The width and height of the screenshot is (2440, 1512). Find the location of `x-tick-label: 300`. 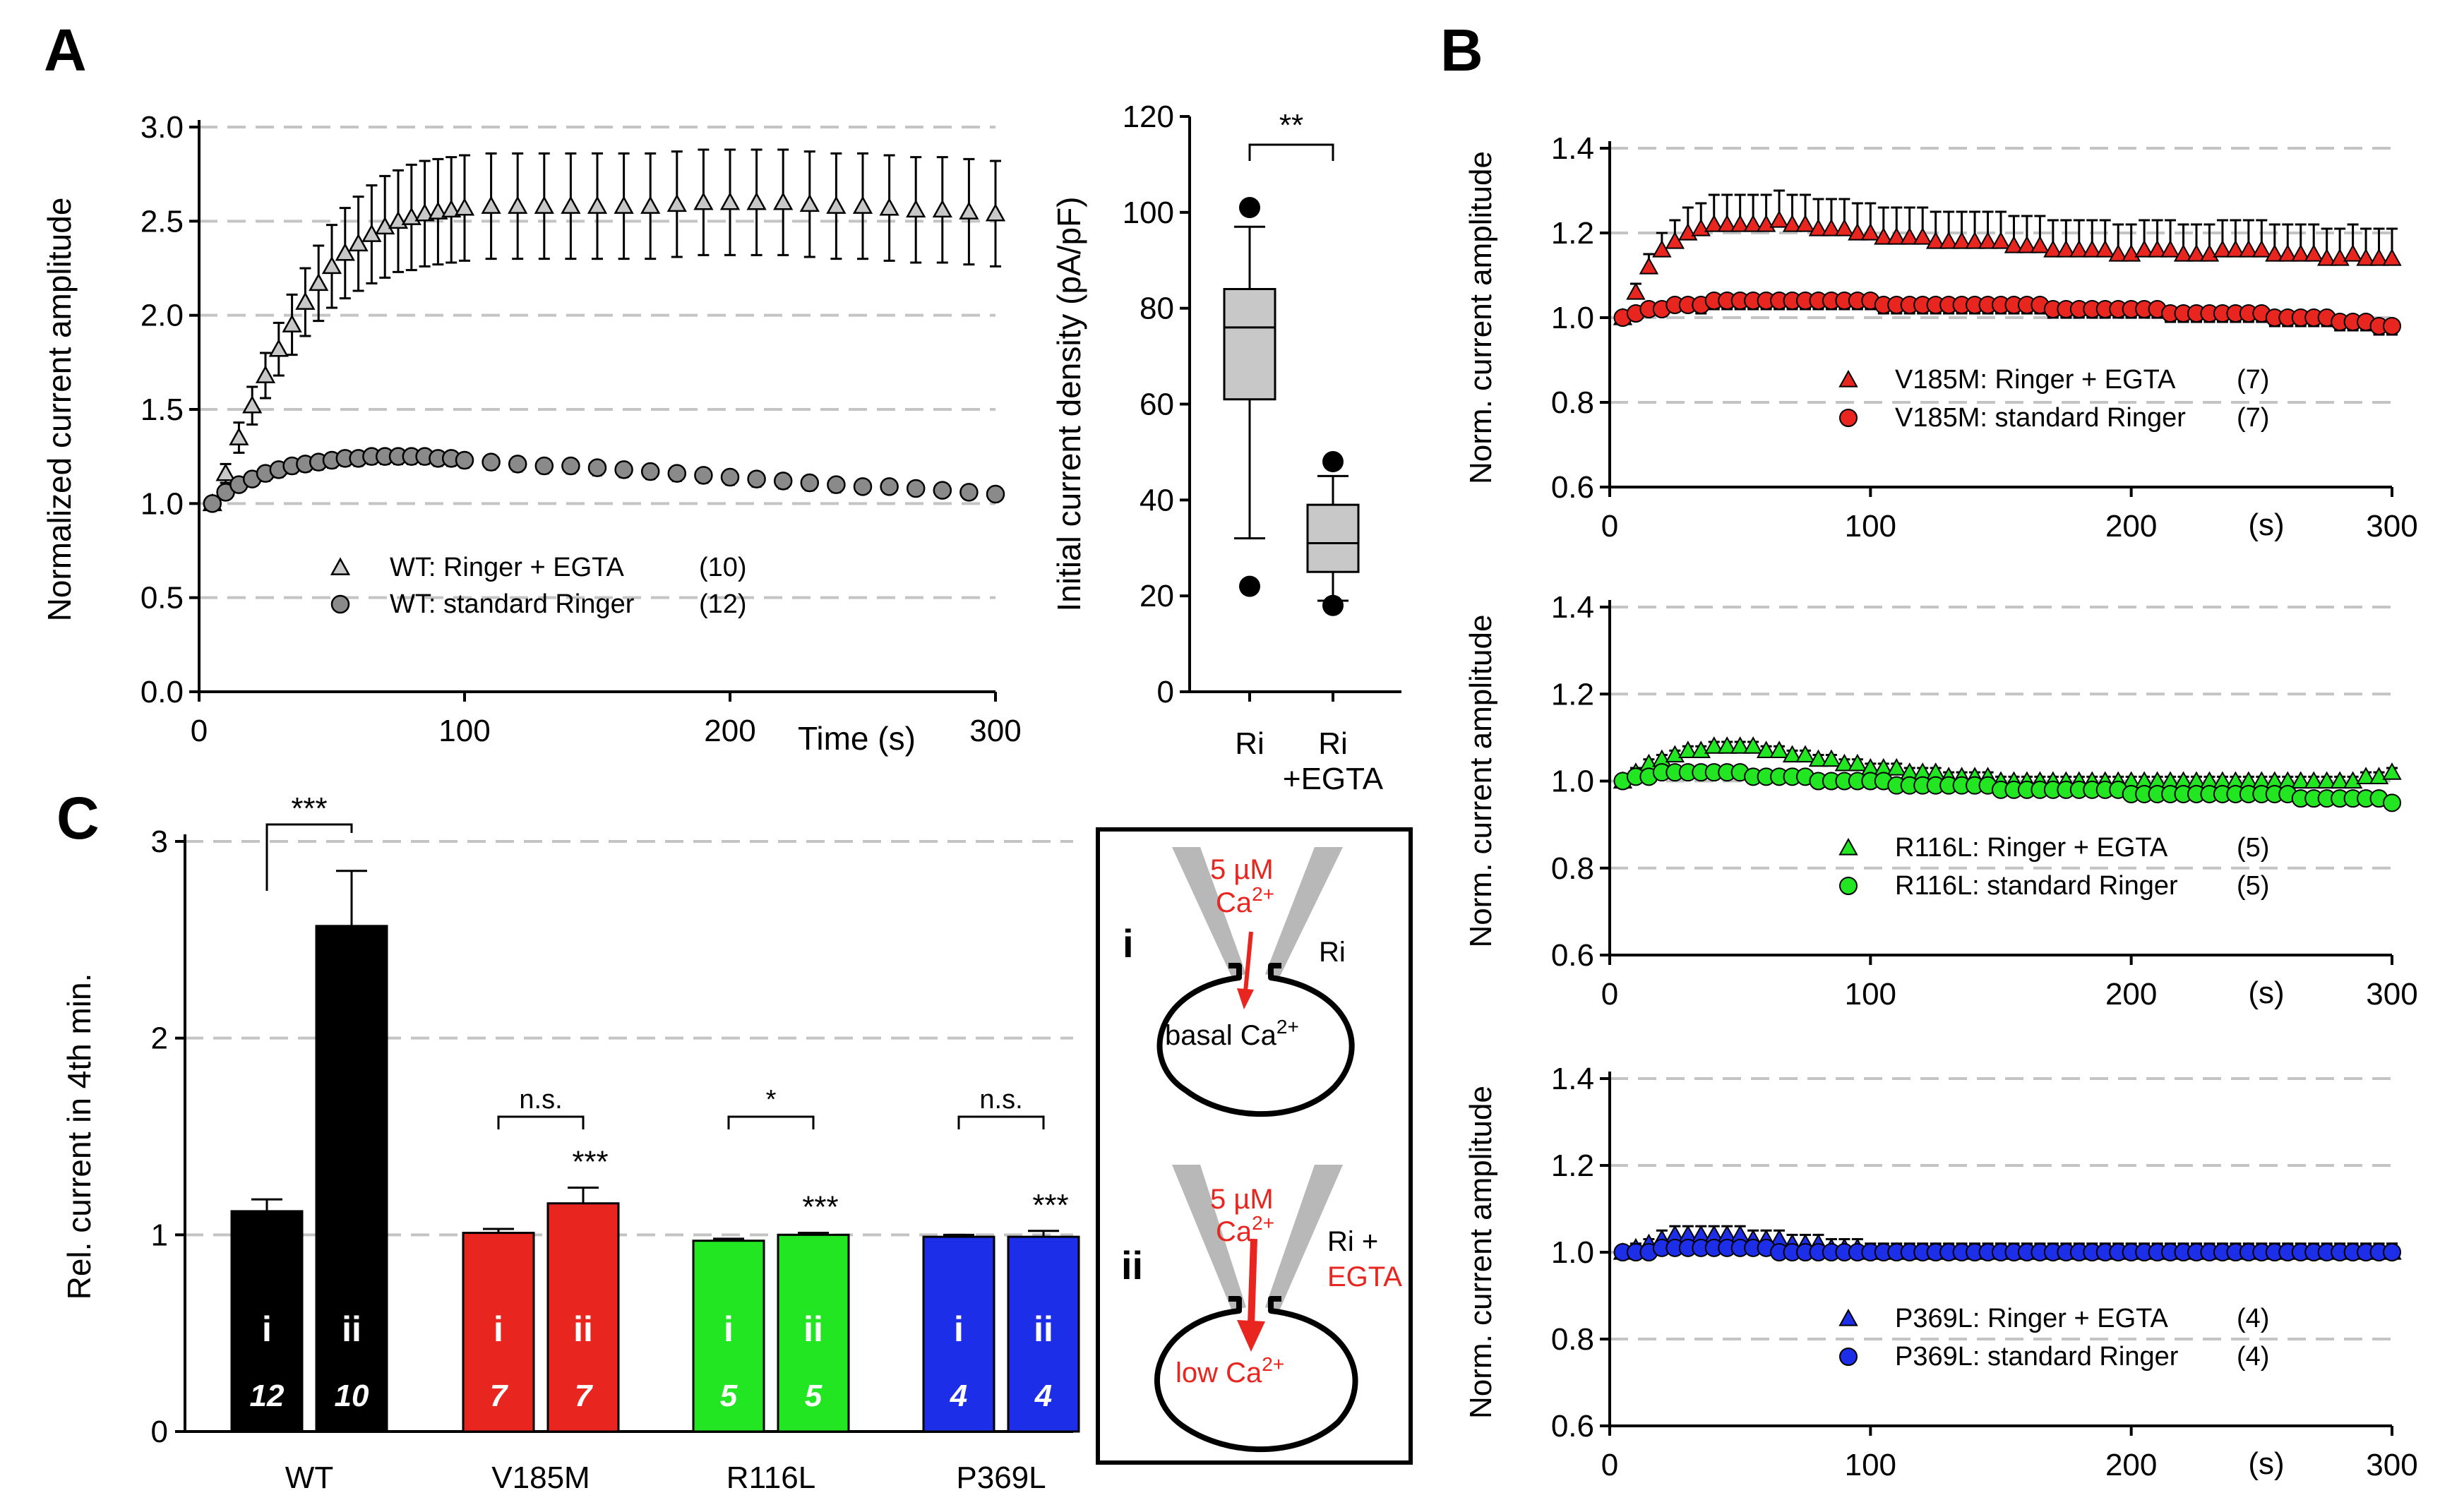

x-tick-label: 300 is located at coordinates (995, 731).